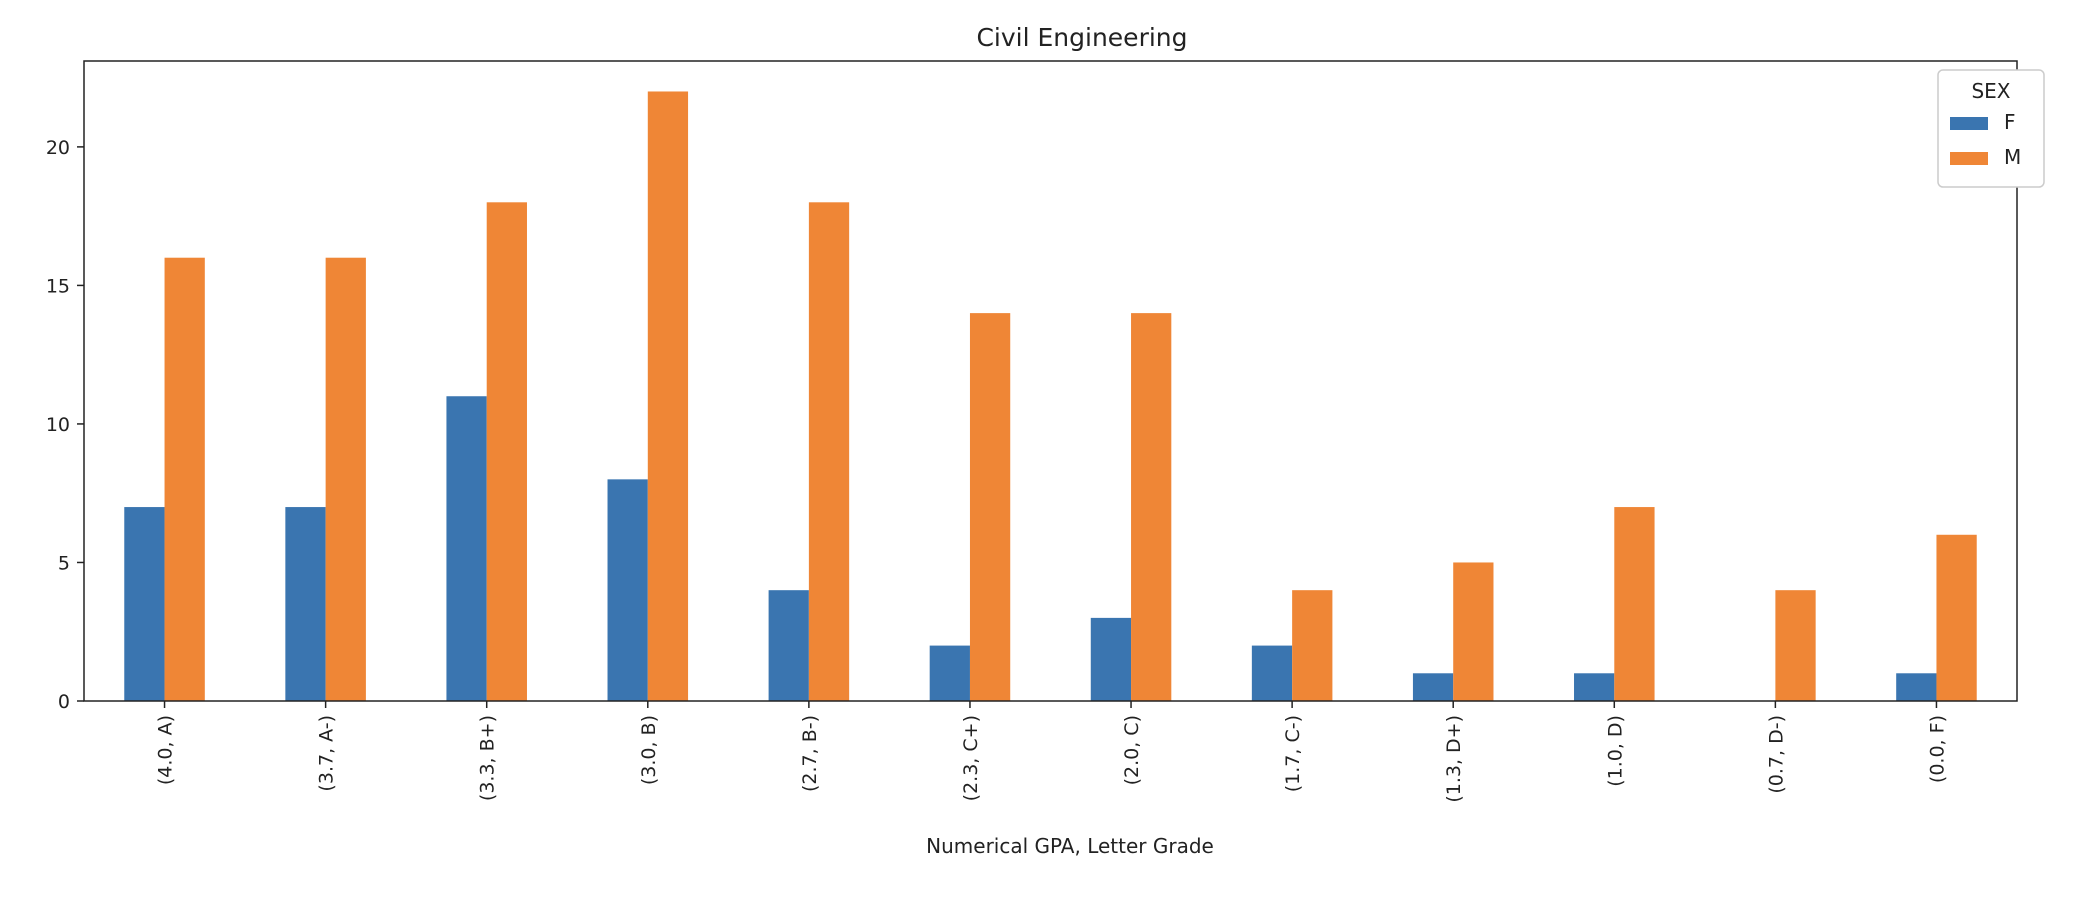 The image size is (2094, 902). What do you see at coordinates (488, 758) in the screenshot?
I see `x-tick-label: (3.3, B+)` at bounding box center [488, 758].